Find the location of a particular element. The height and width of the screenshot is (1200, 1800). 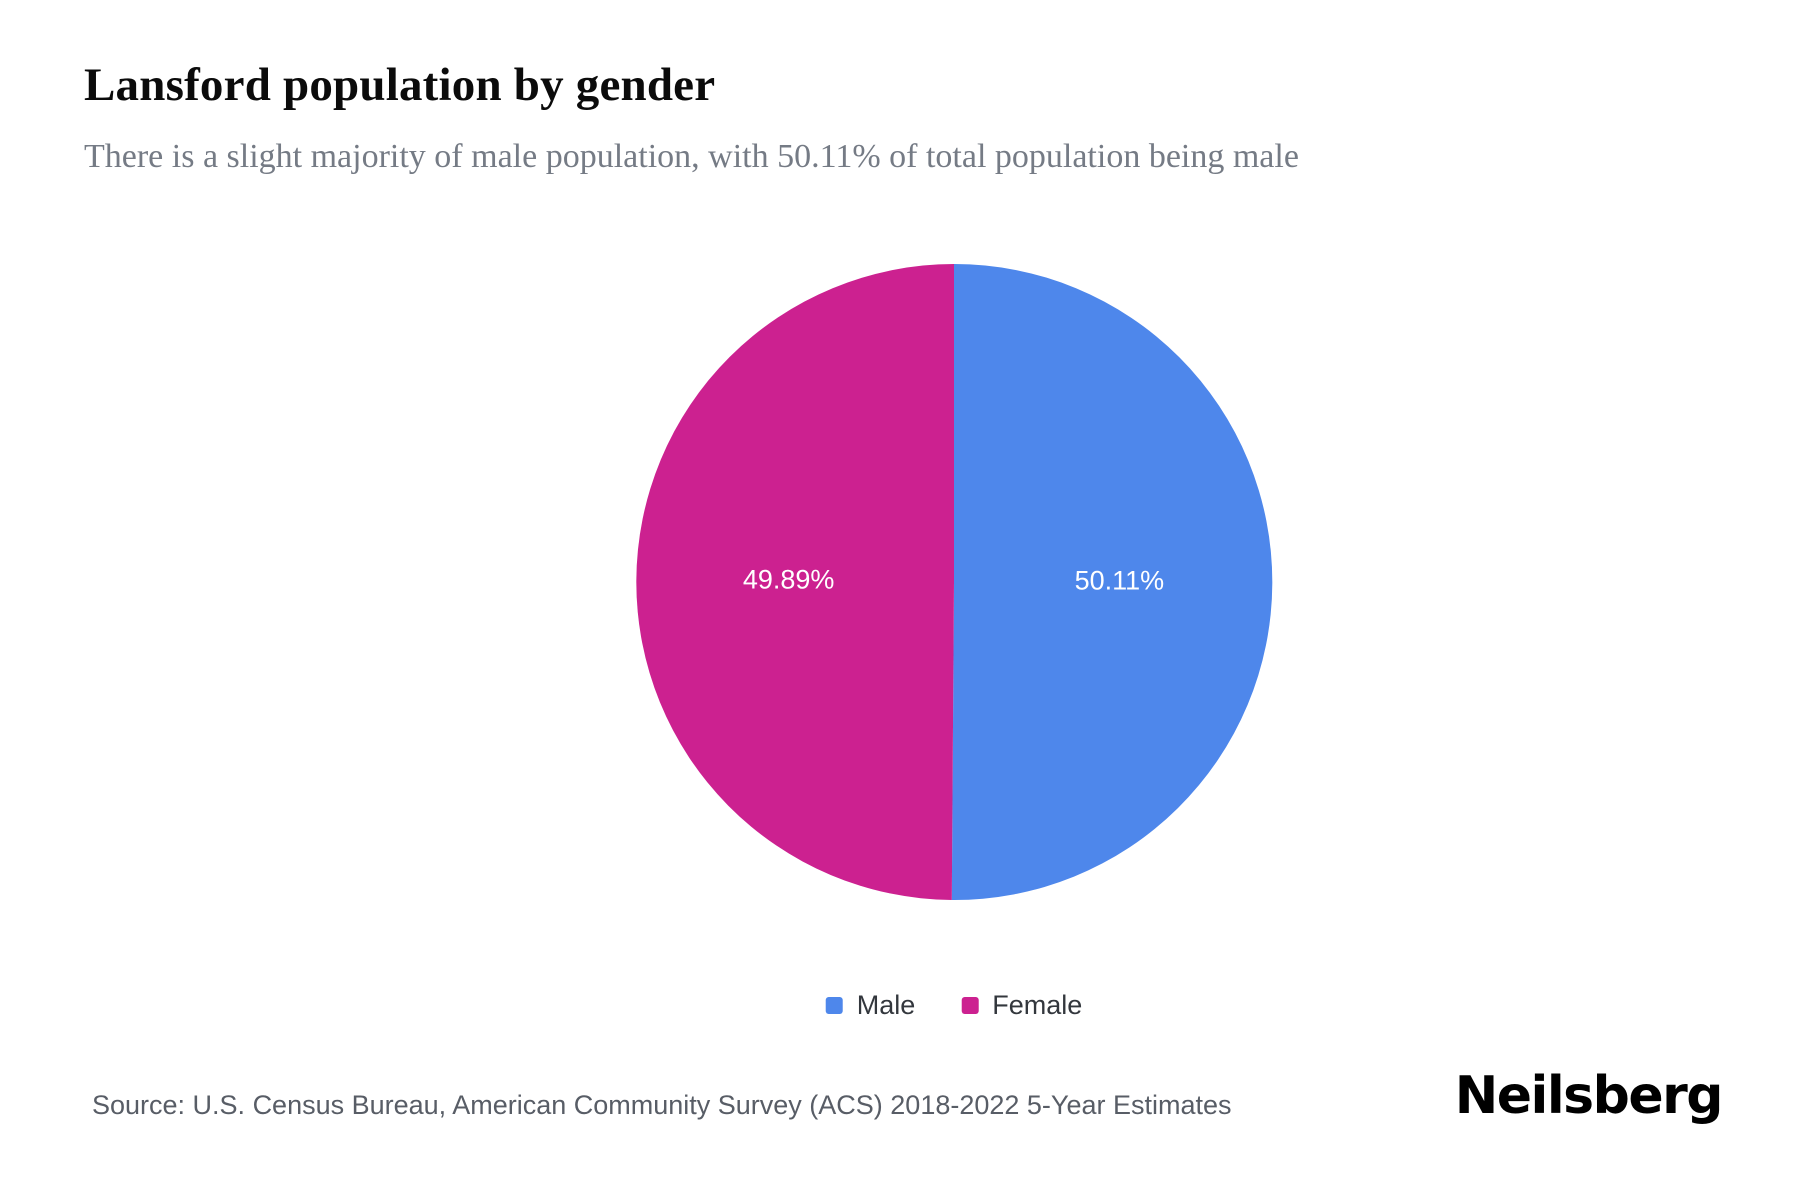

female-legend-label: Female is located at coordinates (1037, 1005).